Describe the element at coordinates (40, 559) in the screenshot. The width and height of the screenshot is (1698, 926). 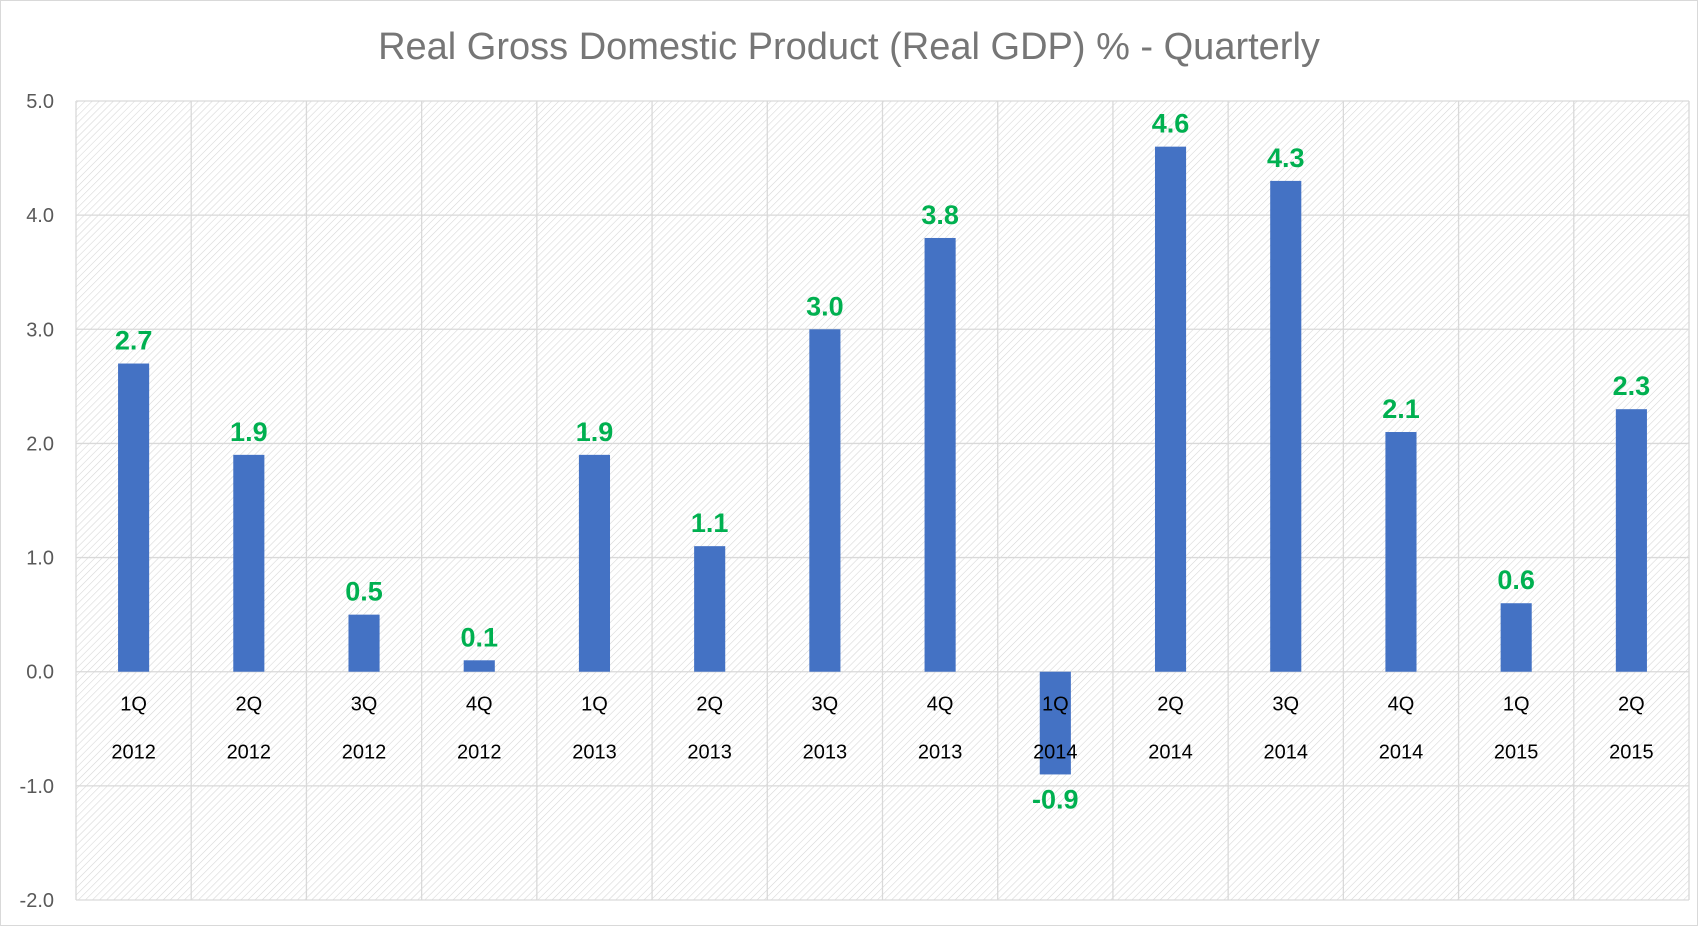
I see `y-tick-label: 1.0` at that location.